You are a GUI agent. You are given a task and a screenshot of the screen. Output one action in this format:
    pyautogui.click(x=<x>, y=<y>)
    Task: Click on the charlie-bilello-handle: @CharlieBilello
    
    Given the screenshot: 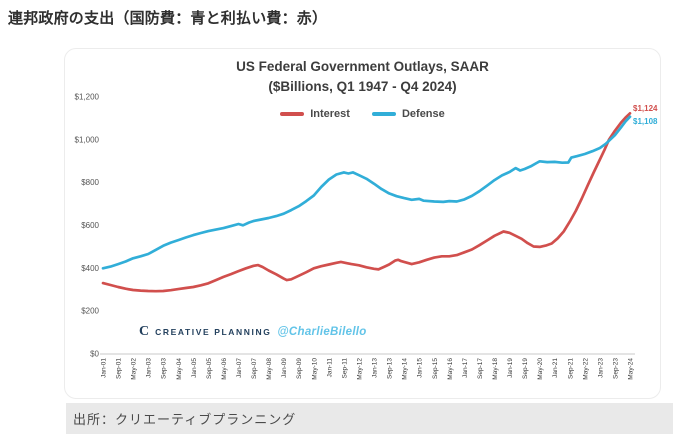 What is the action you would take?
    pyautogui.click(x=322, y=332)
    